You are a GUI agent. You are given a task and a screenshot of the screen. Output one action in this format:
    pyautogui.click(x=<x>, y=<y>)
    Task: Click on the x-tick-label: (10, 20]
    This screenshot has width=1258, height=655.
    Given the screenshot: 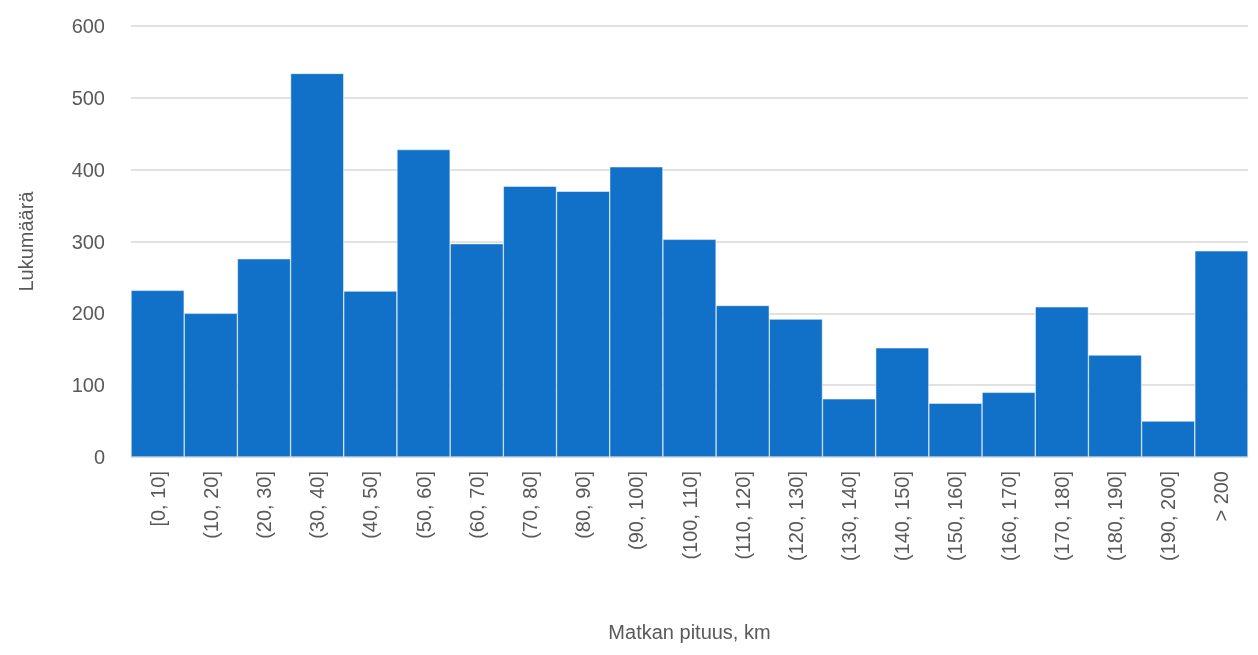 What is the action you would take?
    pyautogui.click(x=210, y=505)
    